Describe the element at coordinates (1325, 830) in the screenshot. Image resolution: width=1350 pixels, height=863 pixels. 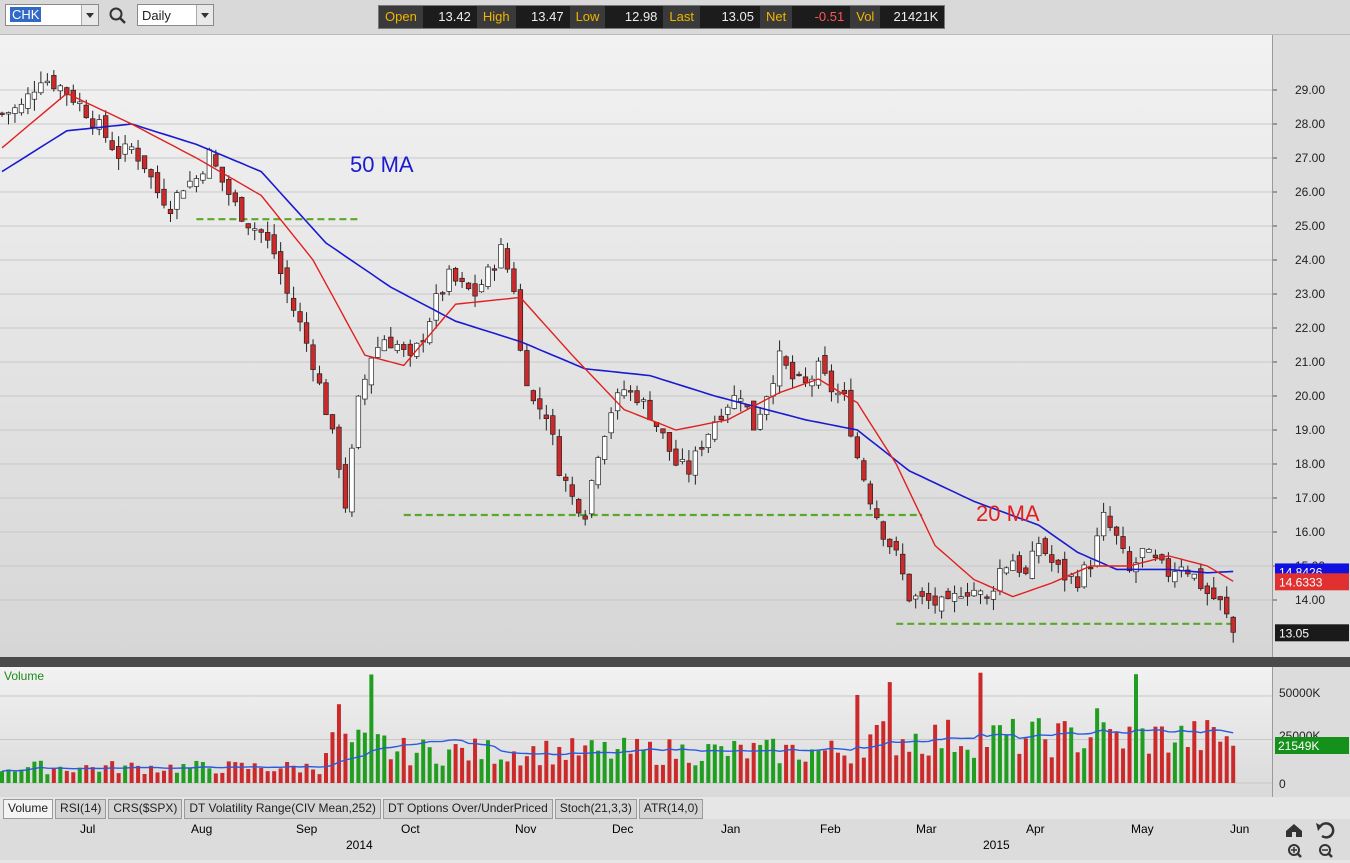
I see `undo-icon` at that location.